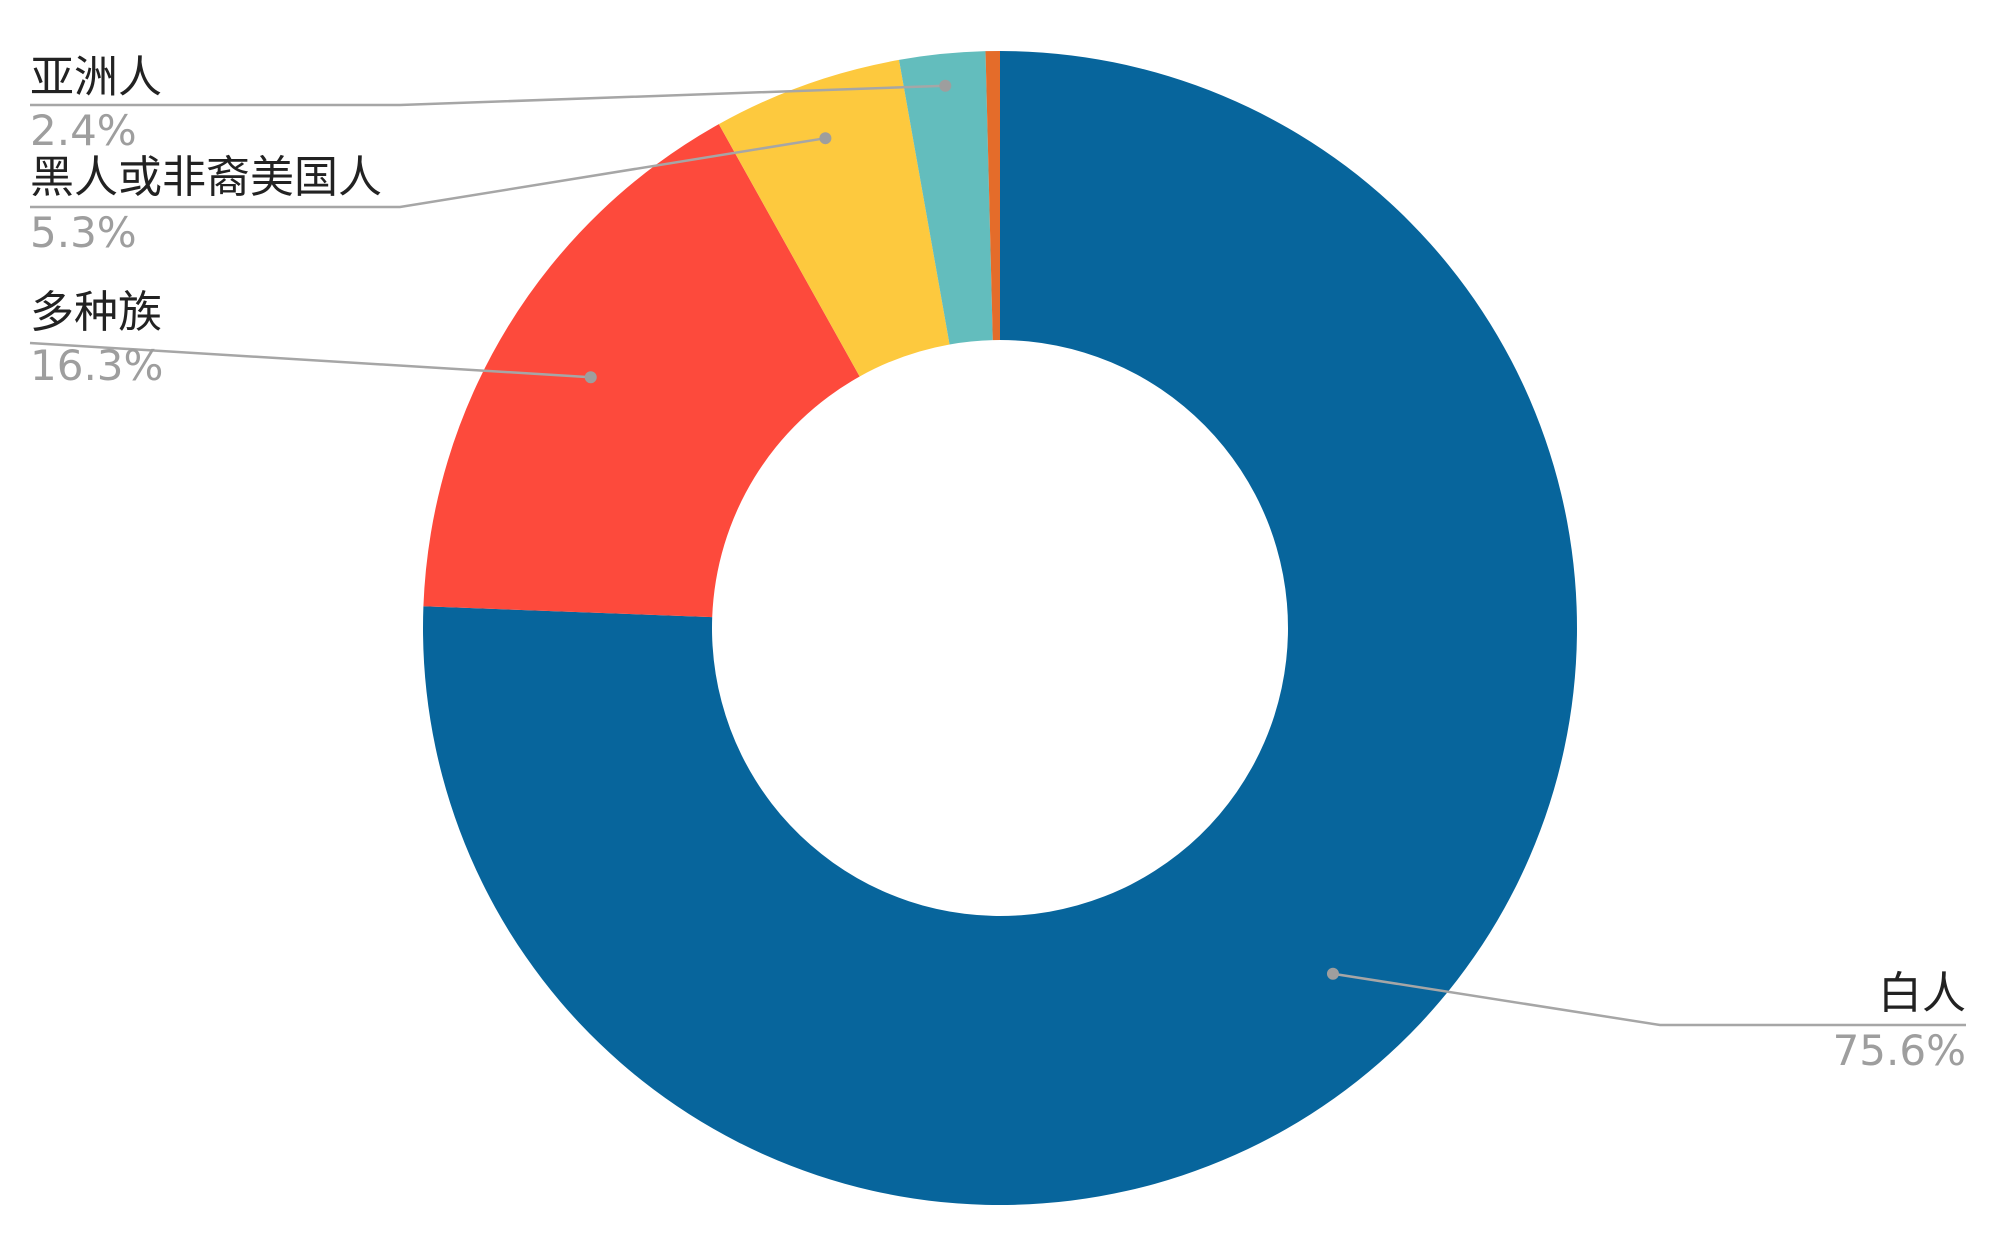  Describe the element at coordinates (1922, 993) in the screenshot. I see `label-category-white: 白人` at that location.